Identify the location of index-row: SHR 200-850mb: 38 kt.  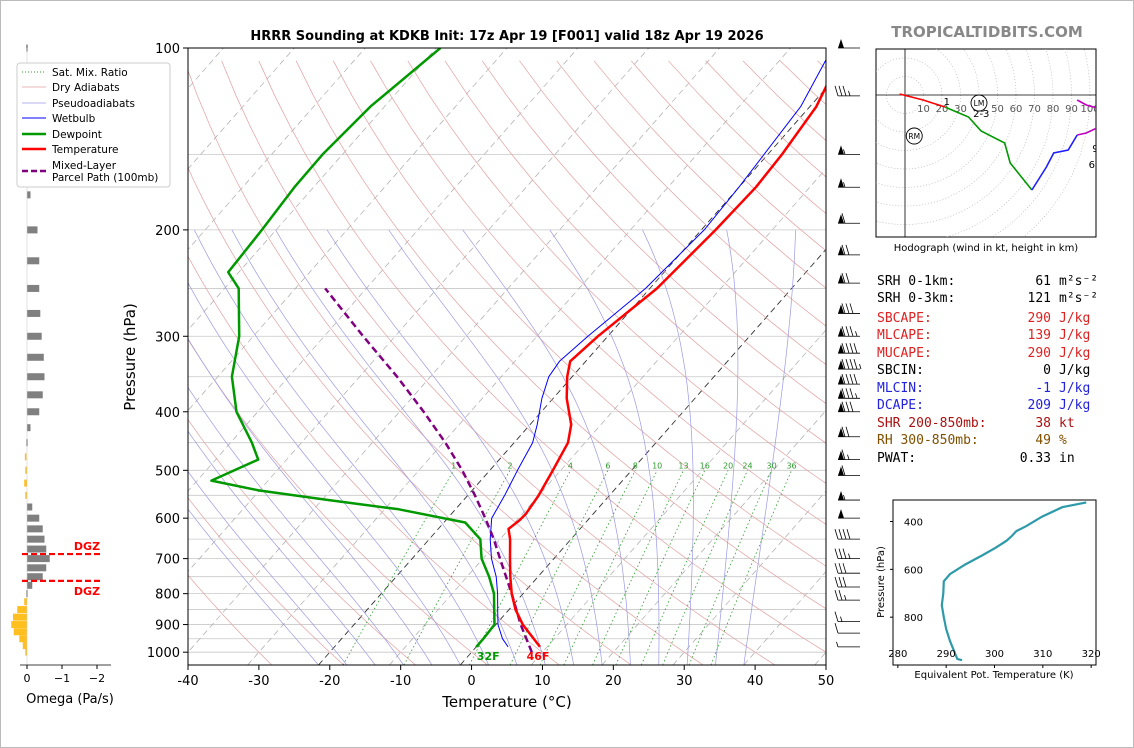
(976, 423).